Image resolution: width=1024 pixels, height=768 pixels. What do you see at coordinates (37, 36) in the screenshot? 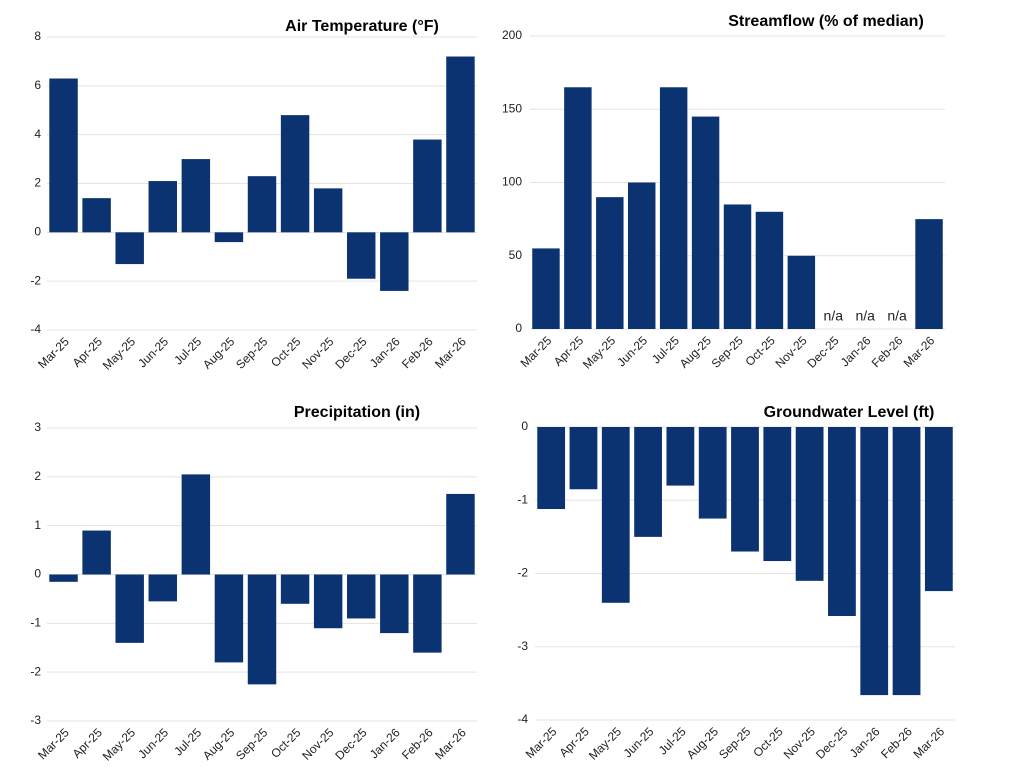
I see `y-tick-label: 8` at bounding box center [37, 36].